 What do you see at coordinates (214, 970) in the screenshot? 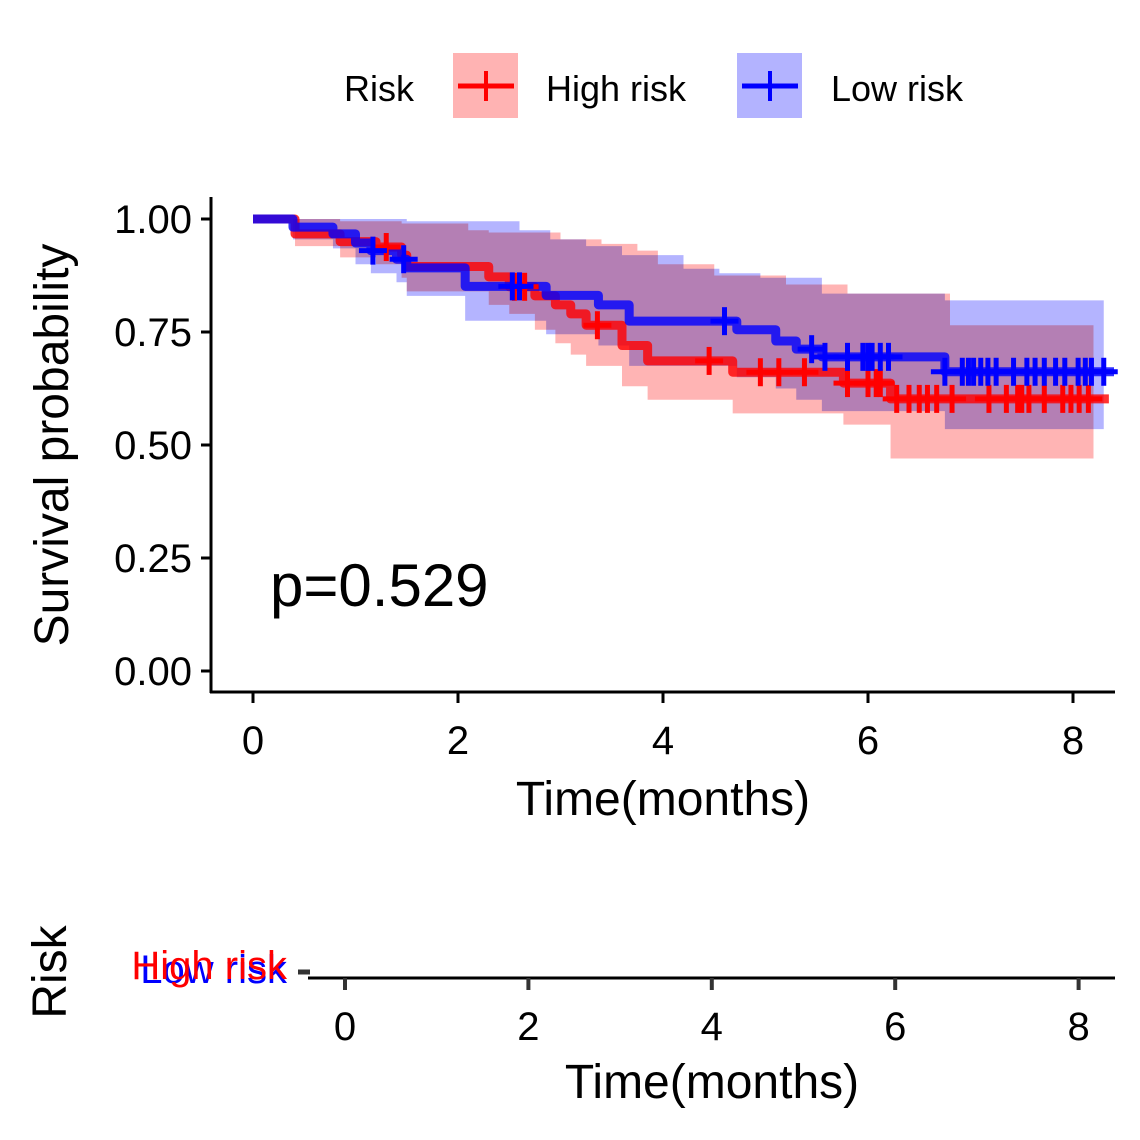
I see `risk-table-row-label-low-risk: Low risk` at bounding box center [214, 970].